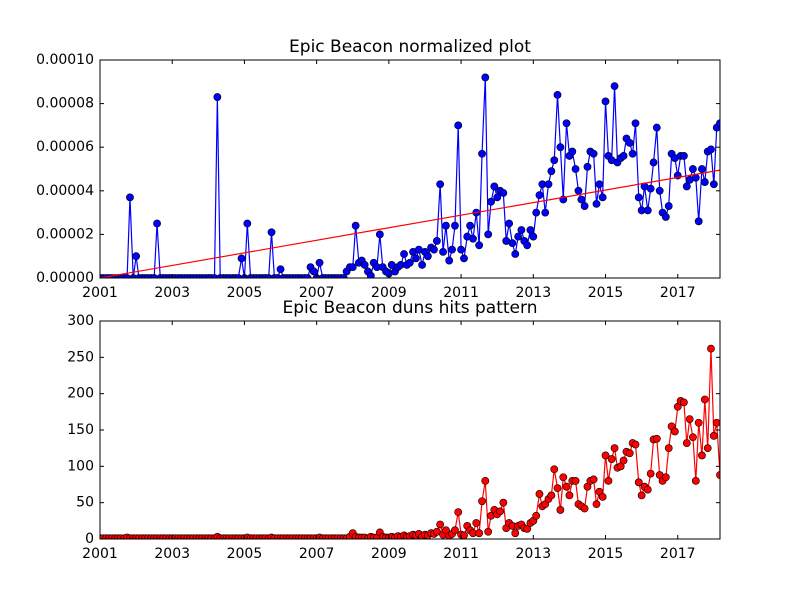 The height and width of the screenshot is (600, 800). I want to click on x-tick-label: 2005, so click(245, 554).